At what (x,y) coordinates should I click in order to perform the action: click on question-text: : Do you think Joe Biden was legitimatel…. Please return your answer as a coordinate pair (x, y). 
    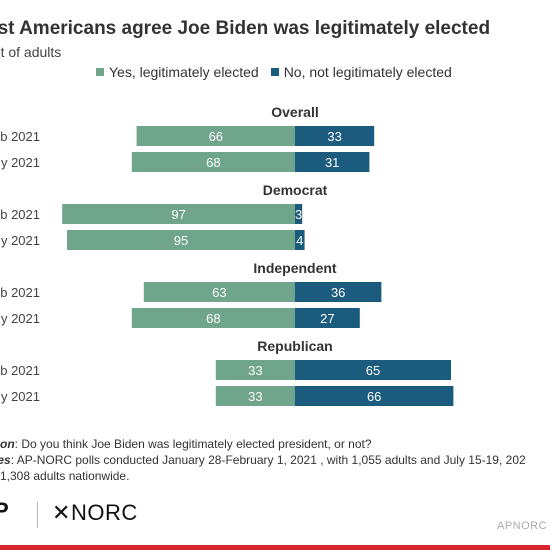
    Looking at the image, I should click on (193, 444).